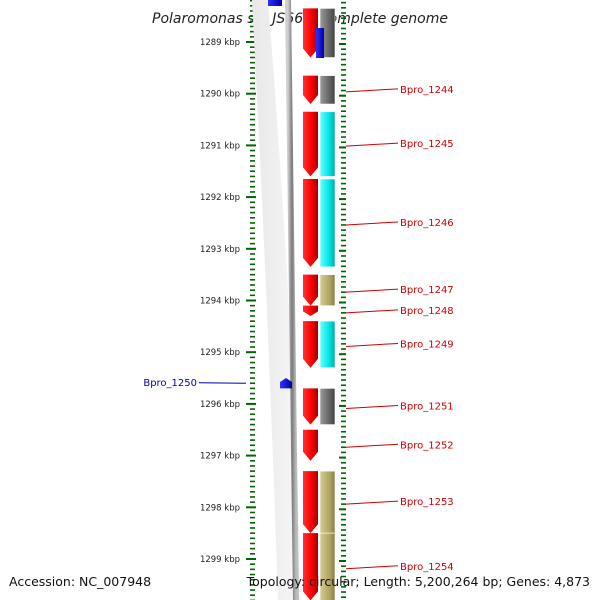 The image size is (600, 600). I want to click on gene-arrow-reverse-partial, so click(320, 43).